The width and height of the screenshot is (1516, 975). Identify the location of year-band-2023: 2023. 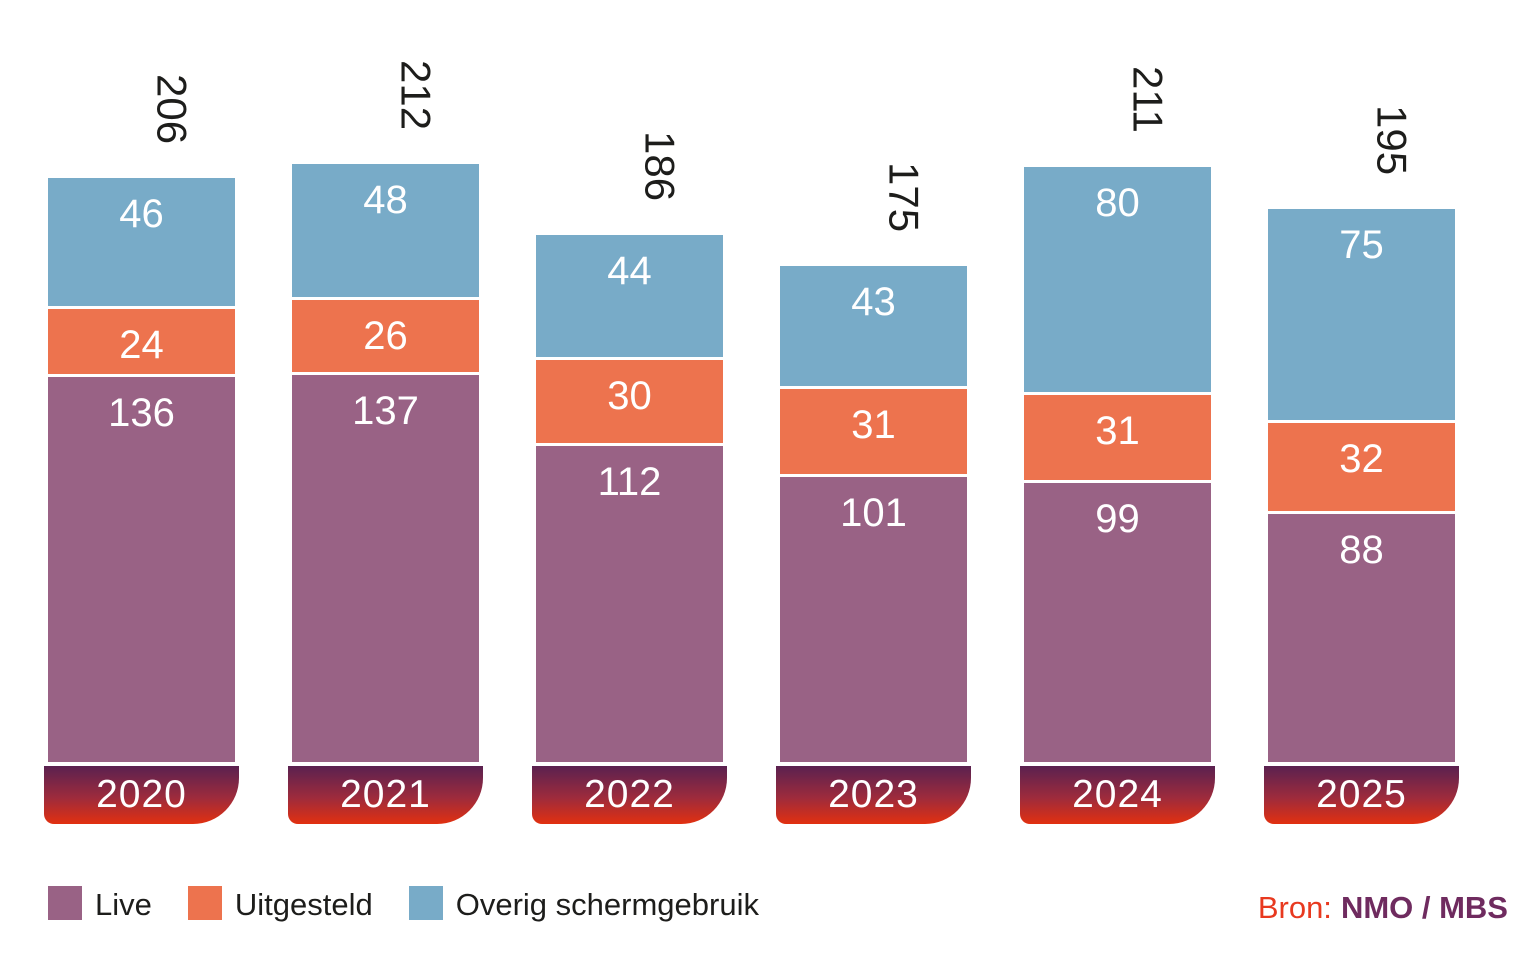
(873, 795).